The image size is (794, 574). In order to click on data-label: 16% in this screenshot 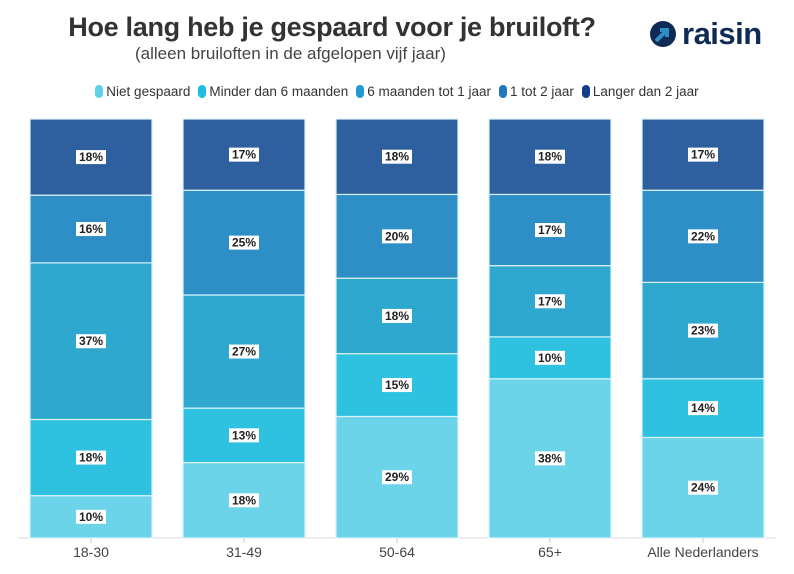, I will do `click(91, 229)`.